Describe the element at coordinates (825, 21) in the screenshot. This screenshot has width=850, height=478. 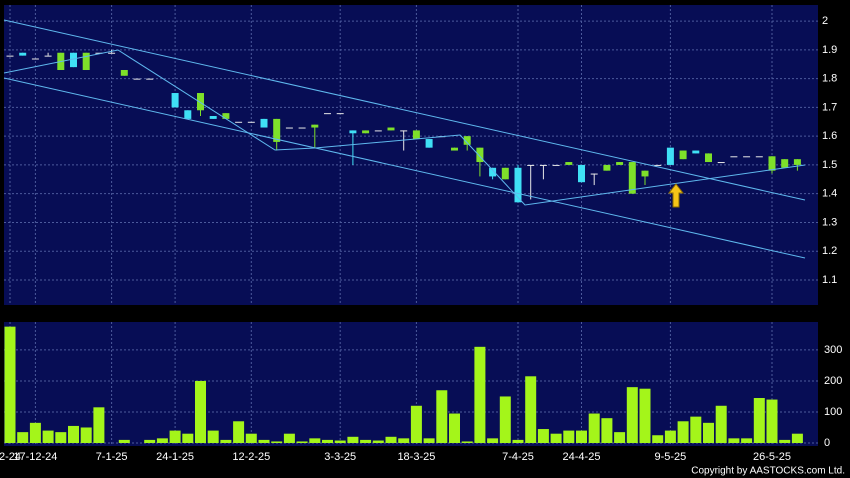
I see `y-tick-label: 2` at that location.